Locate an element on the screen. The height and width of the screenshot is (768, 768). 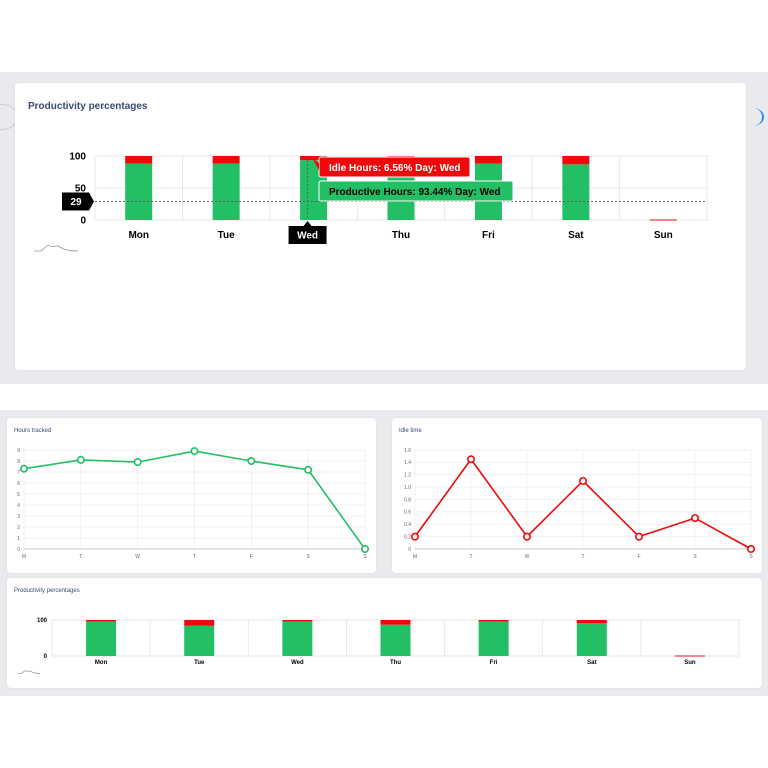
y-tick-label: 1.4 is located at coordinates (407, 463).